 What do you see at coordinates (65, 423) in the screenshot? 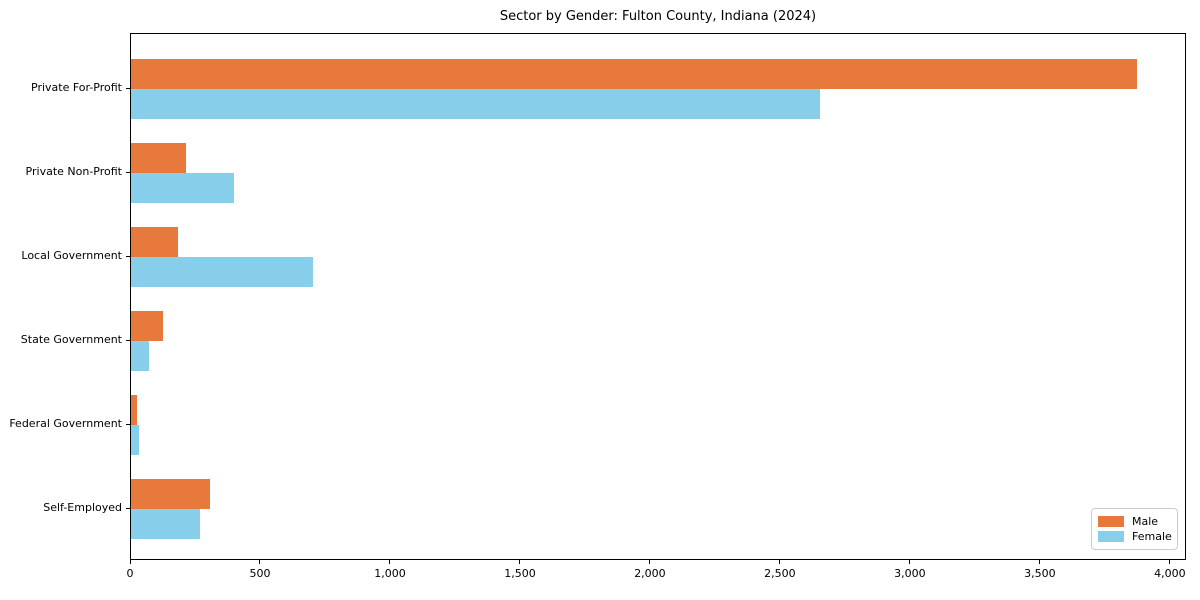
I see `y-axis-label-federal-government: Federal Government` at bounding box center [65, 423].